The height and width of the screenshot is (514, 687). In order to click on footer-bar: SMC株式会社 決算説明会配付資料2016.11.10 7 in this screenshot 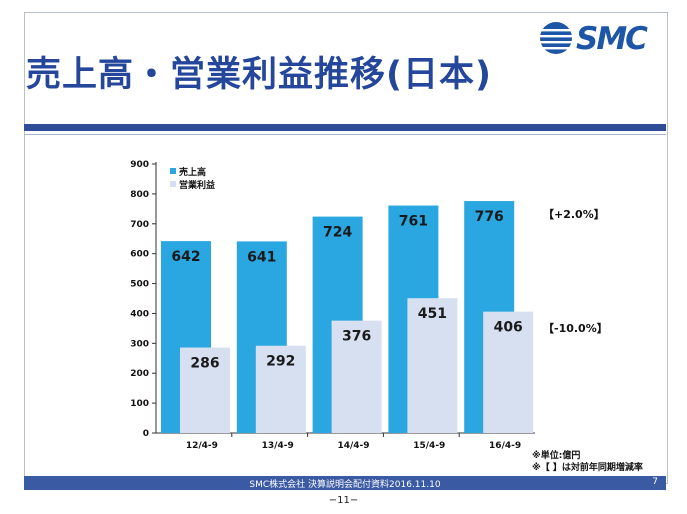, I will do `click(345, 483)`.